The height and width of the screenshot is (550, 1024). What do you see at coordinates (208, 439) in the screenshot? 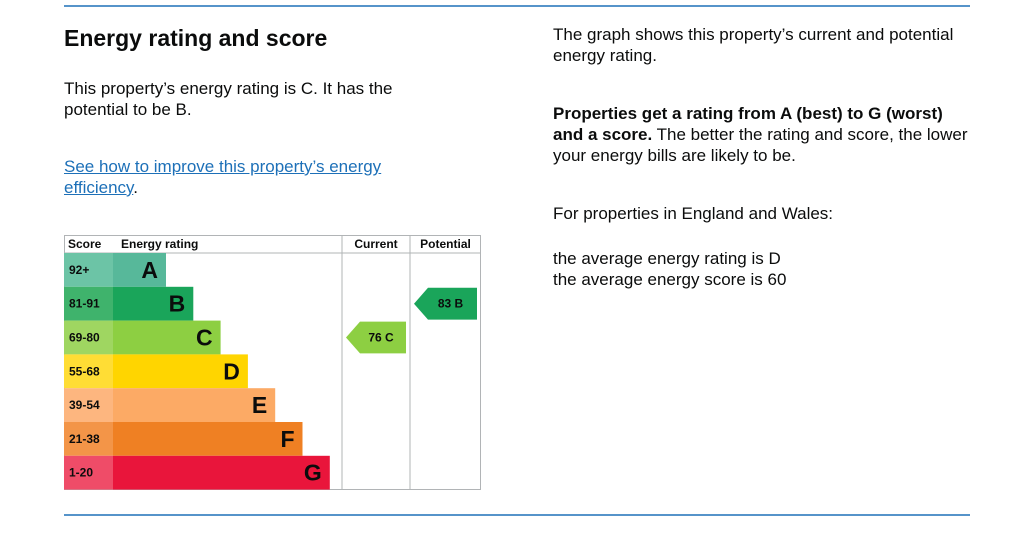
I see `rating-bar-f` at bounding box center [208, 439].